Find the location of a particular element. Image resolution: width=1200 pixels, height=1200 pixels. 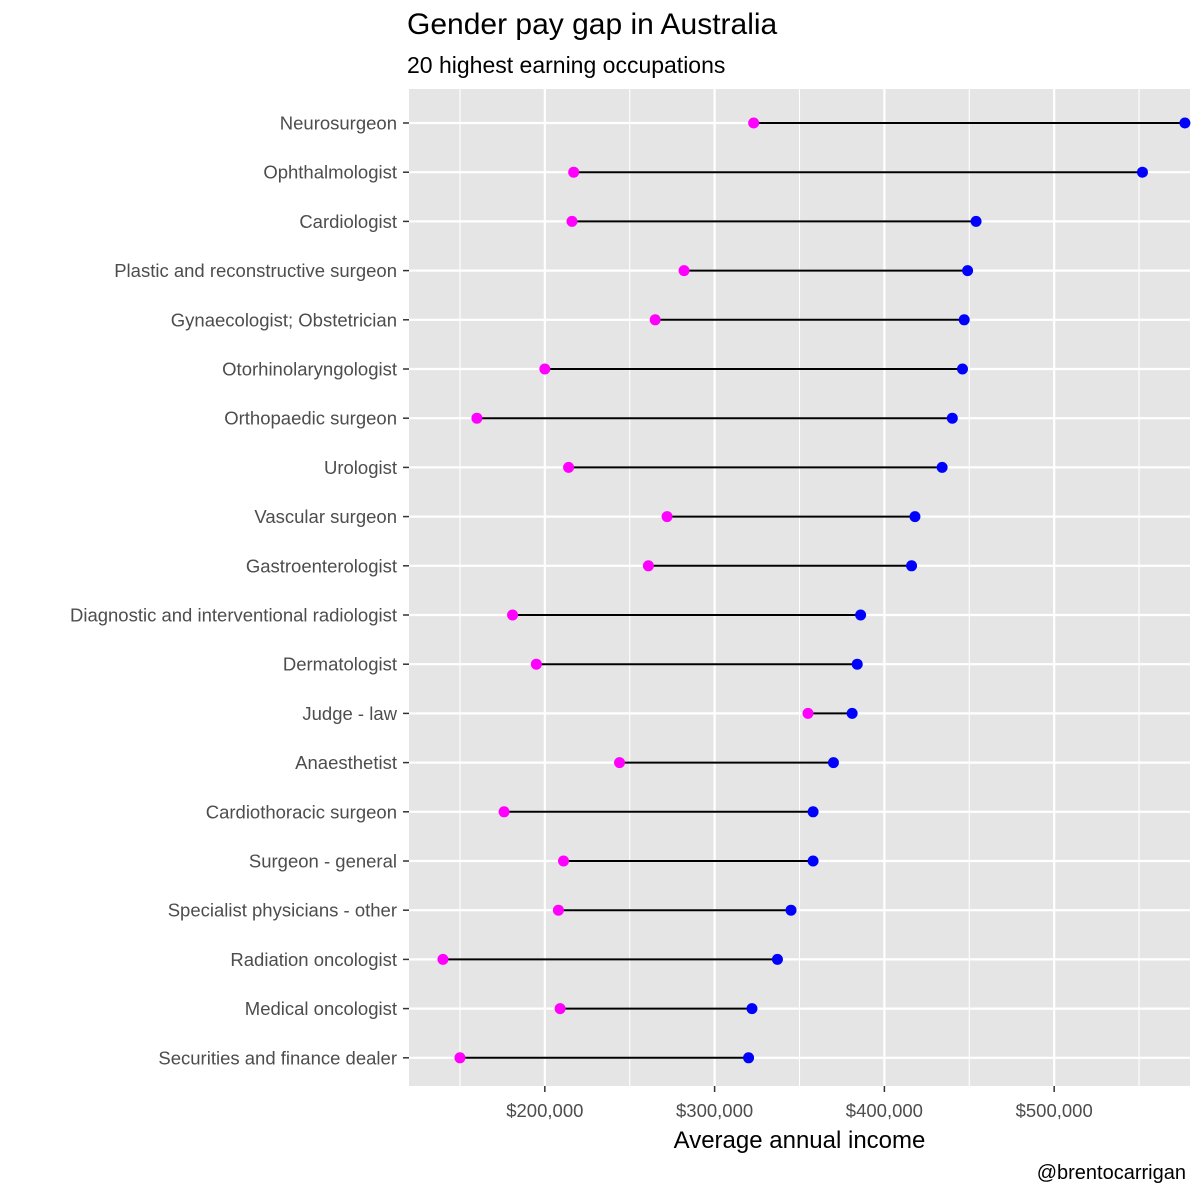

y-tick-label: Medical oncologist is located at coordinates (321, 1008).